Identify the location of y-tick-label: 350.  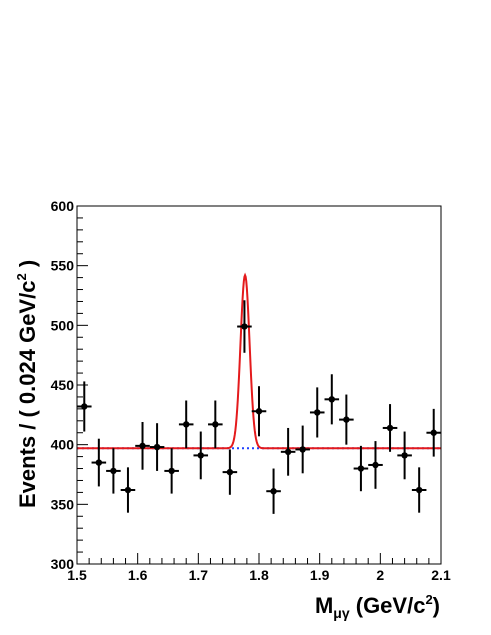
(63, 504).